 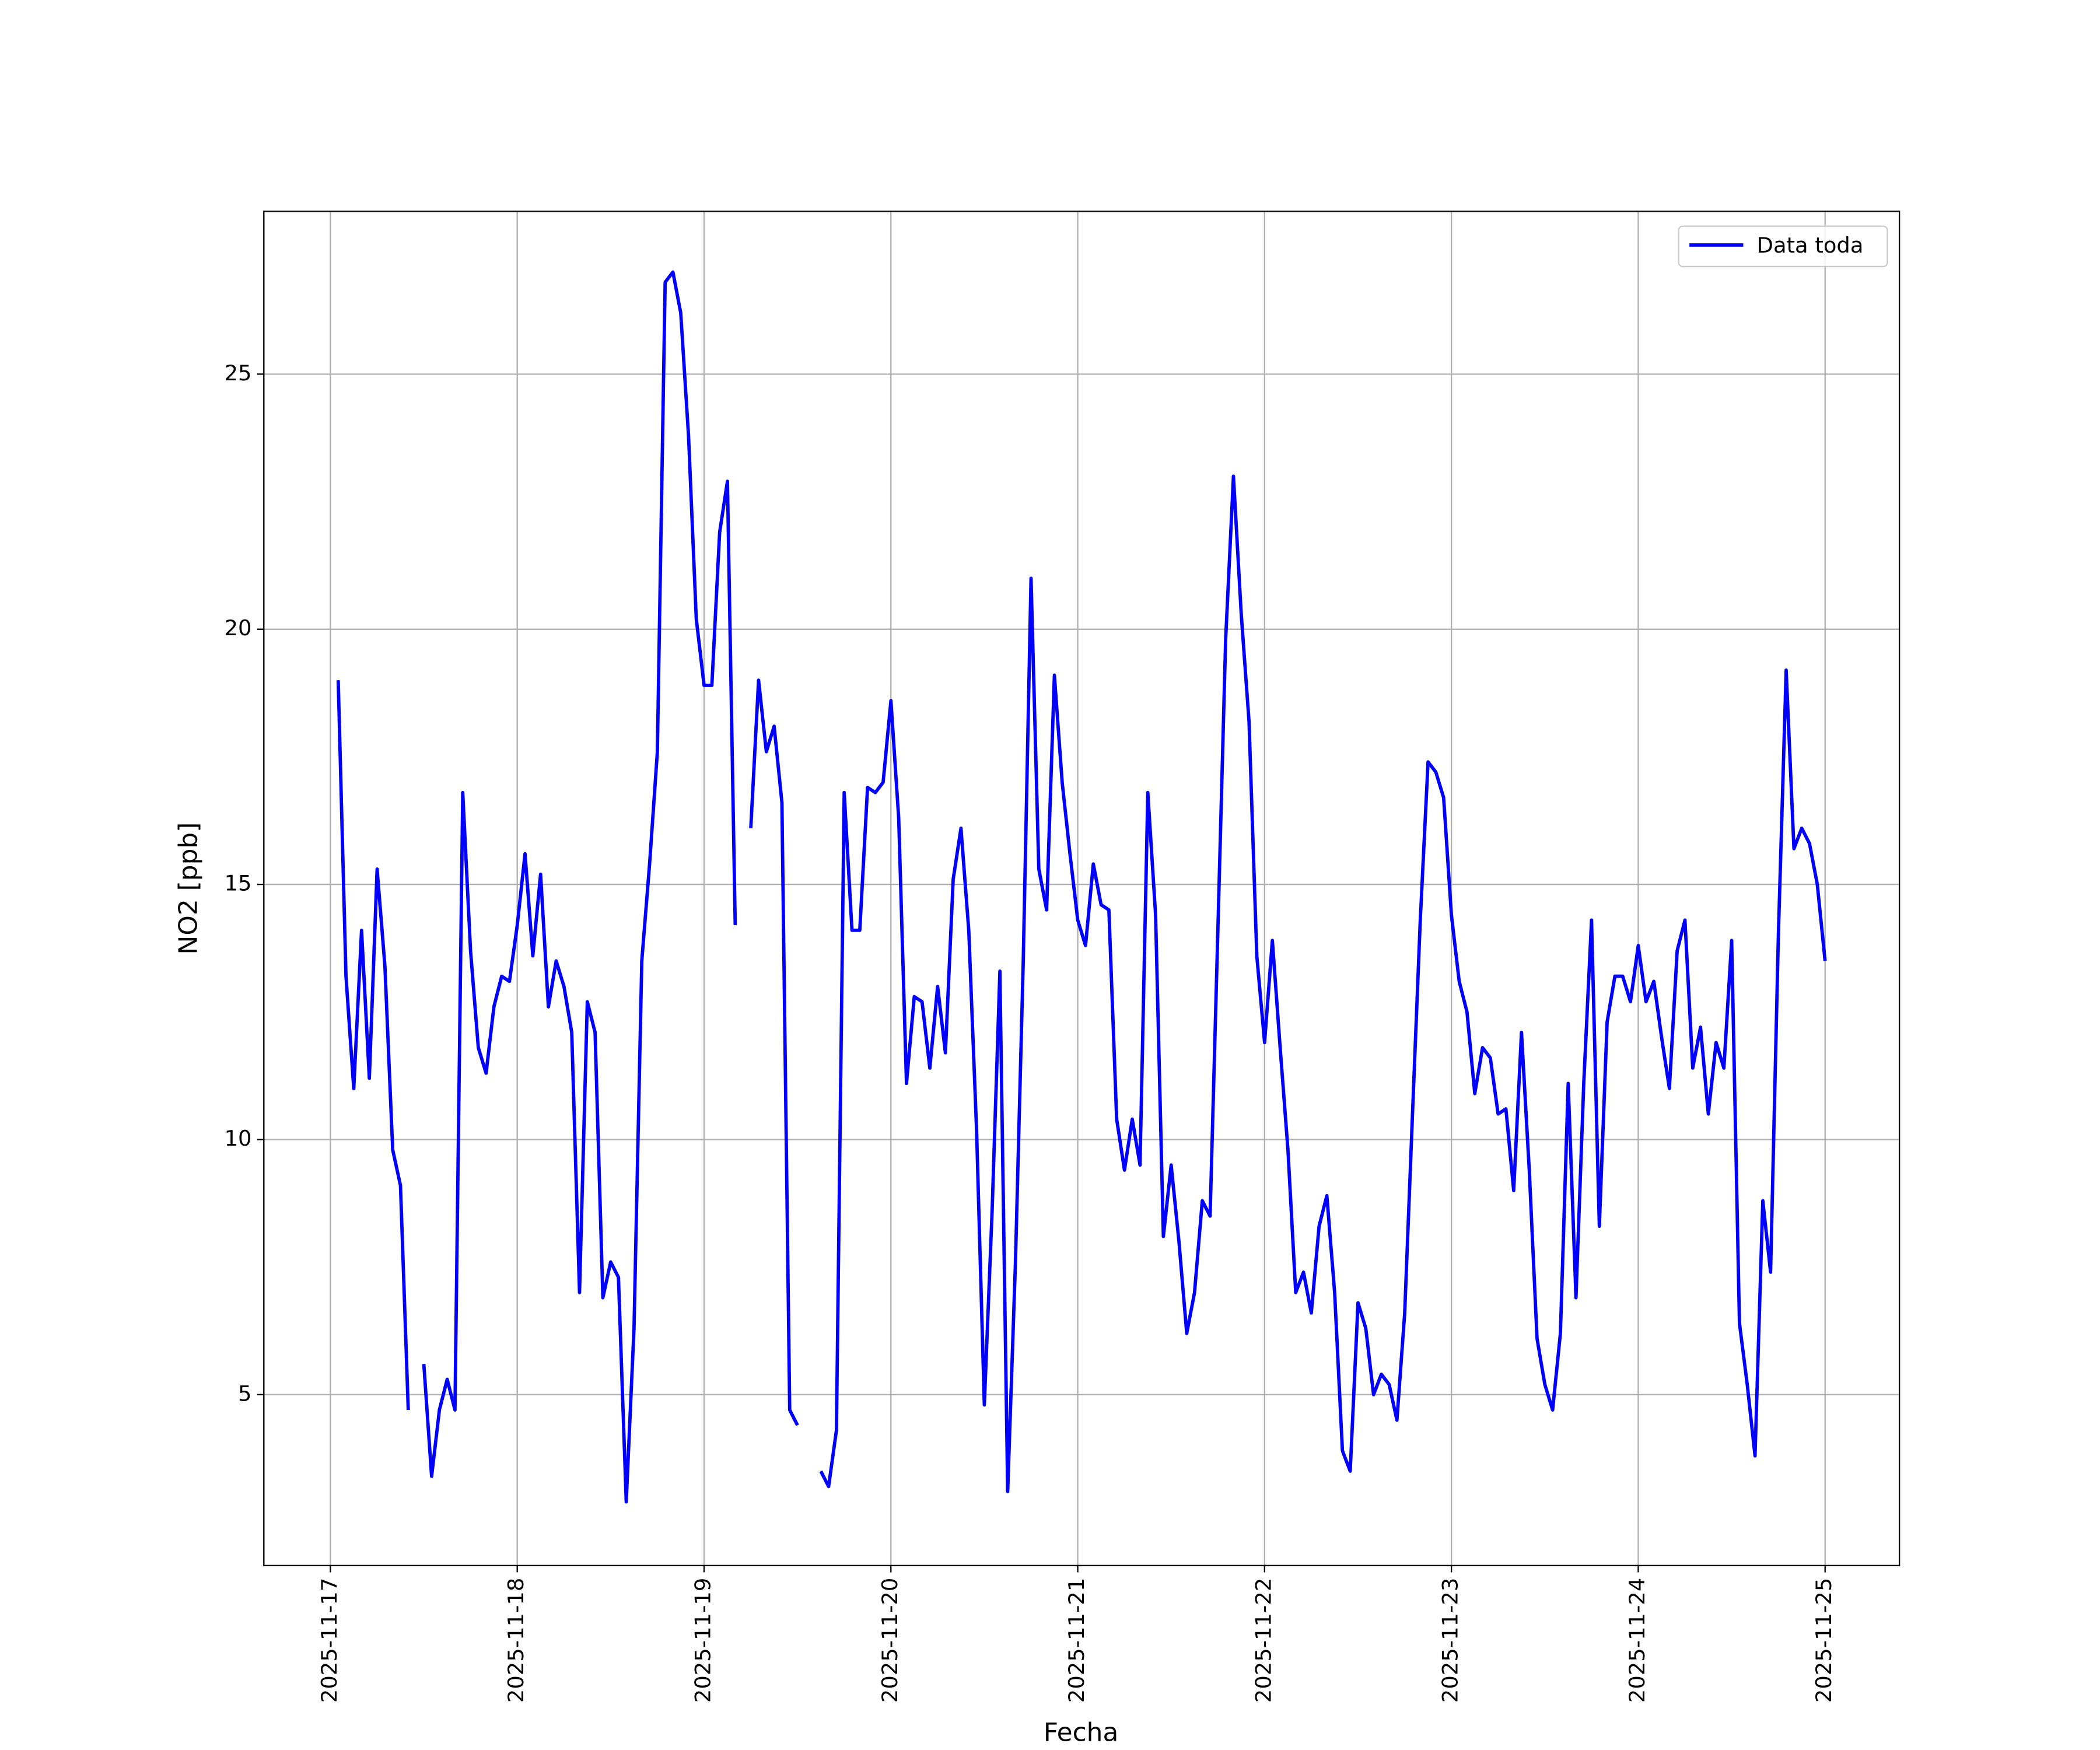 I want to click on x-tick-label: 2025-11-17, so click(x=329, y=1640).